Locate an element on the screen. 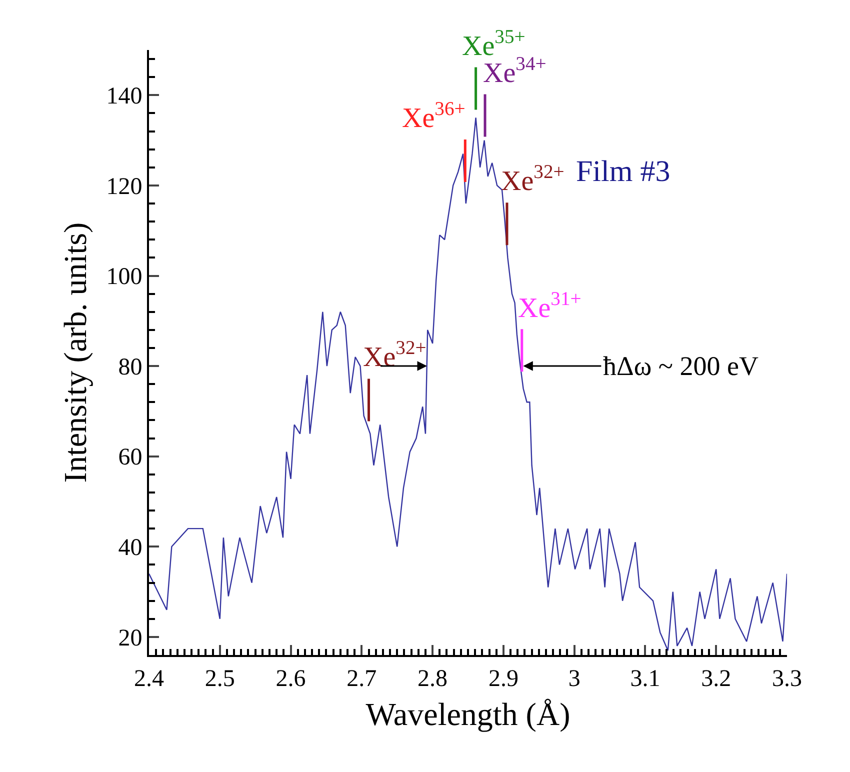 This screenshot has height=772, width=850. x-tick-label: 2.9 is located at coordinates (503, 679).